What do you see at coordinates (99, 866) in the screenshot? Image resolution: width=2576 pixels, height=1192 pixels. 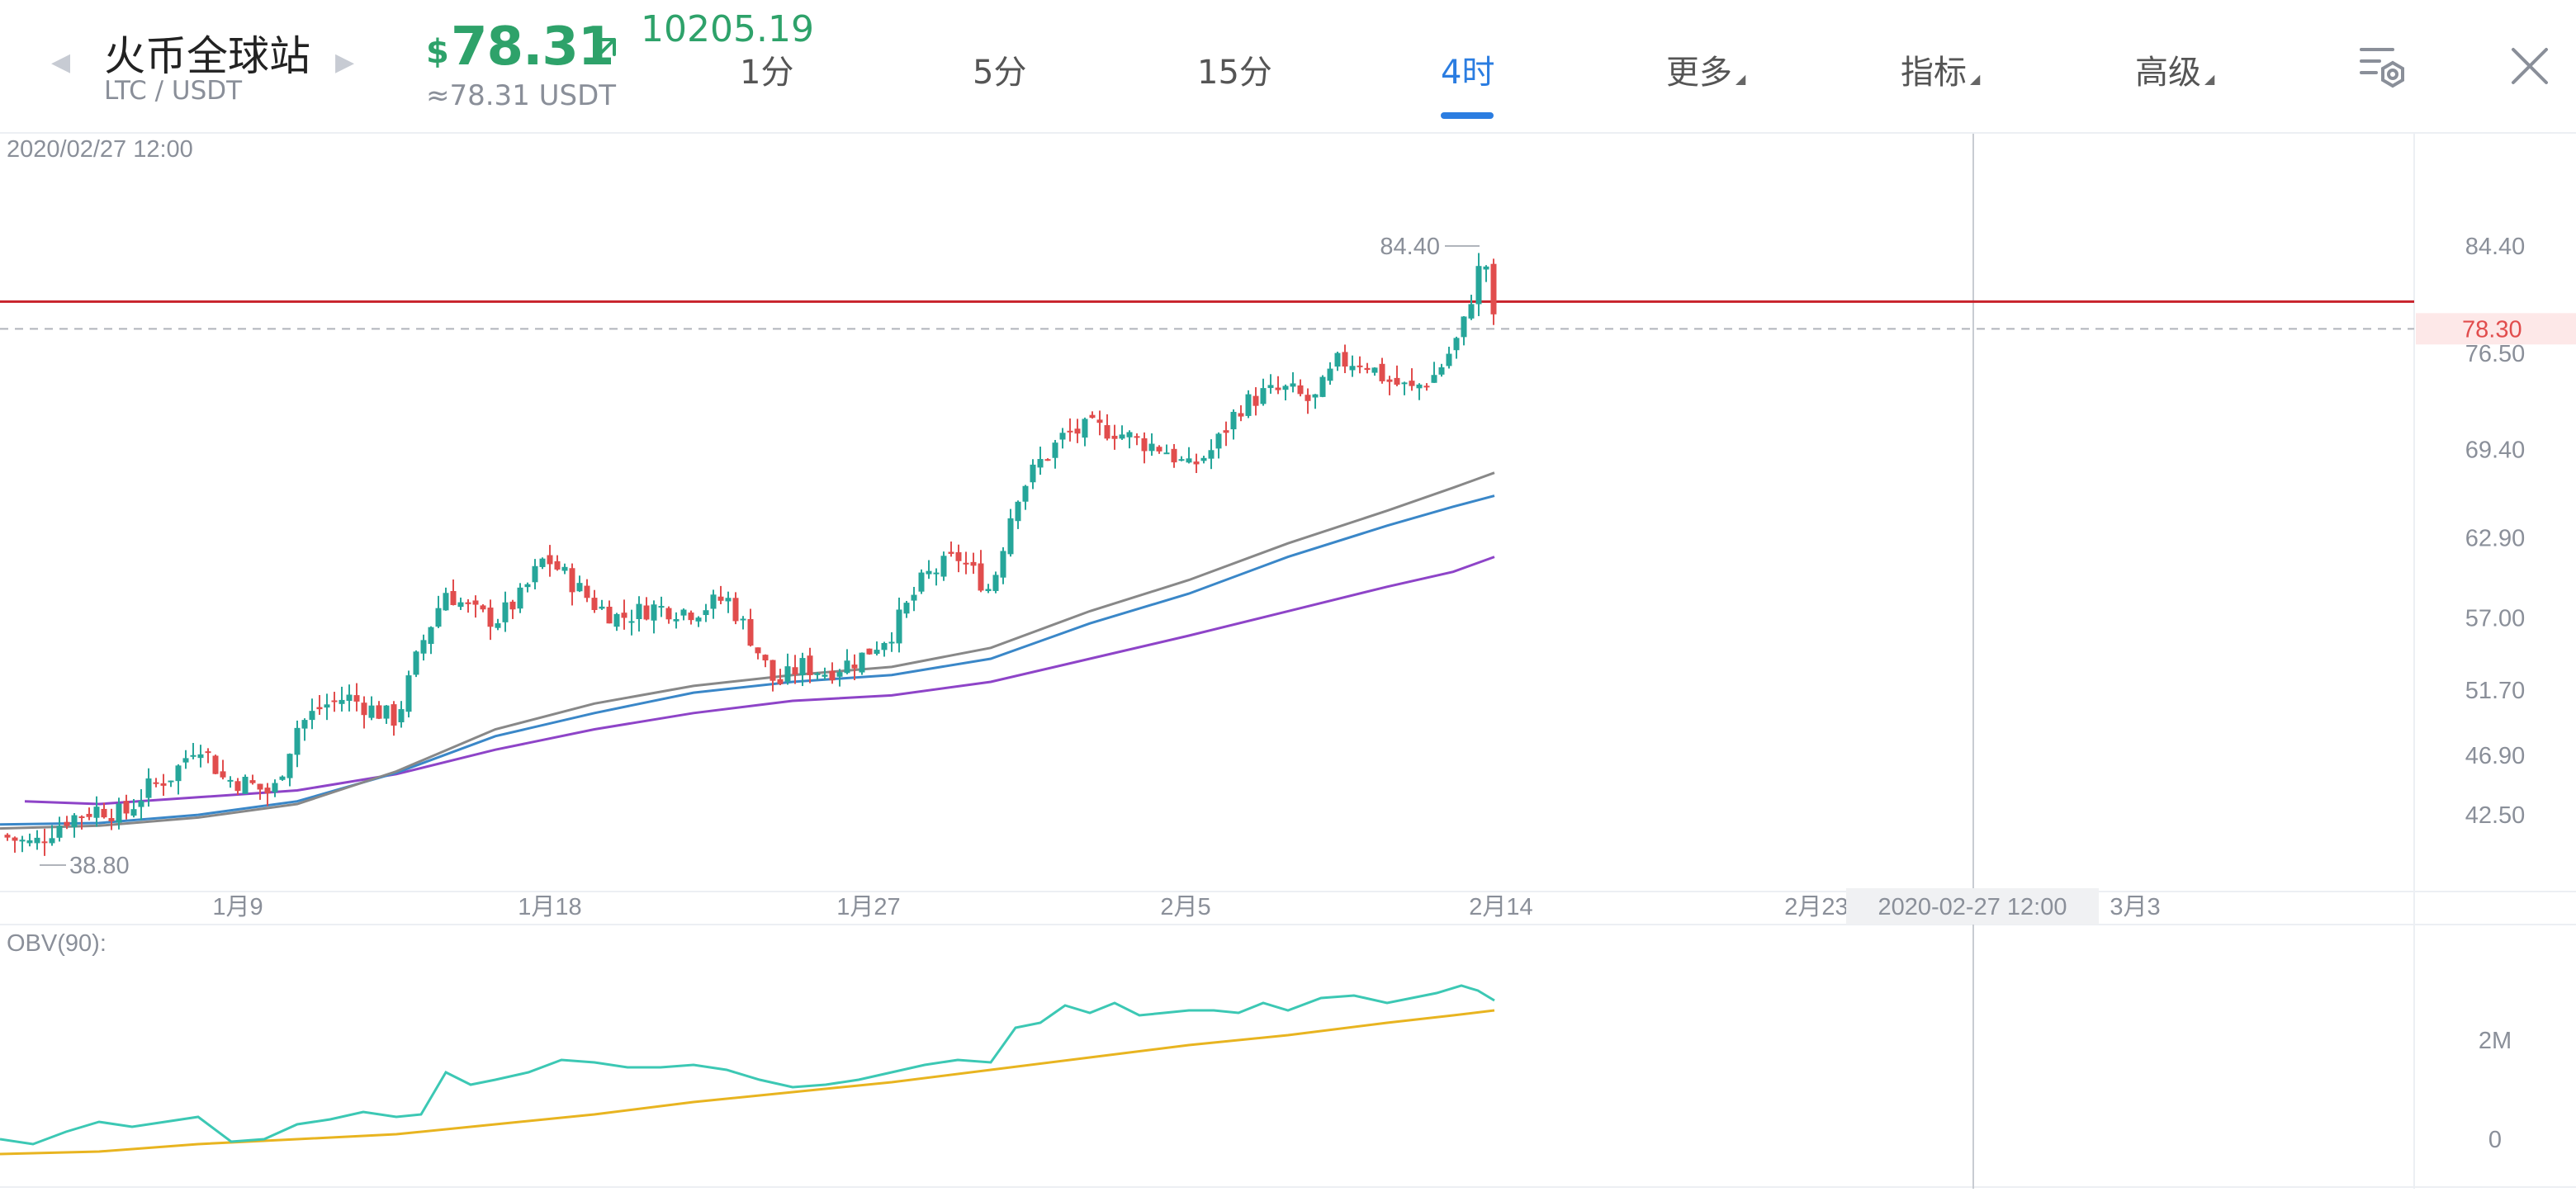 I see `min-price-label: 38.80` at bounding box center [99, 866].